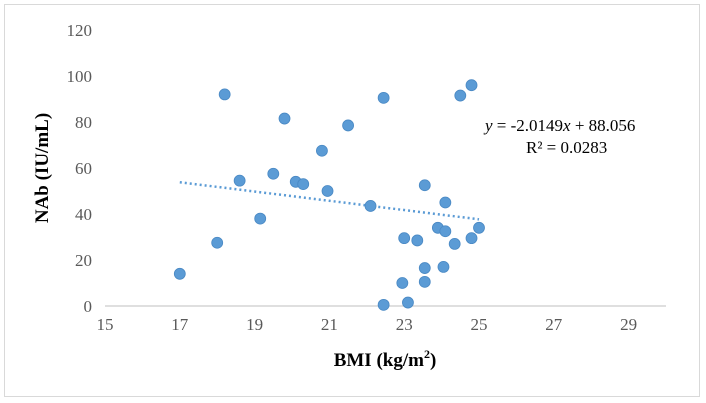 This screenshot has height=403, width=706. What do you see at coordinates (80, 76) in the screenshot?
I see `y-tick-label: 100` at bounding box center [80, 76].